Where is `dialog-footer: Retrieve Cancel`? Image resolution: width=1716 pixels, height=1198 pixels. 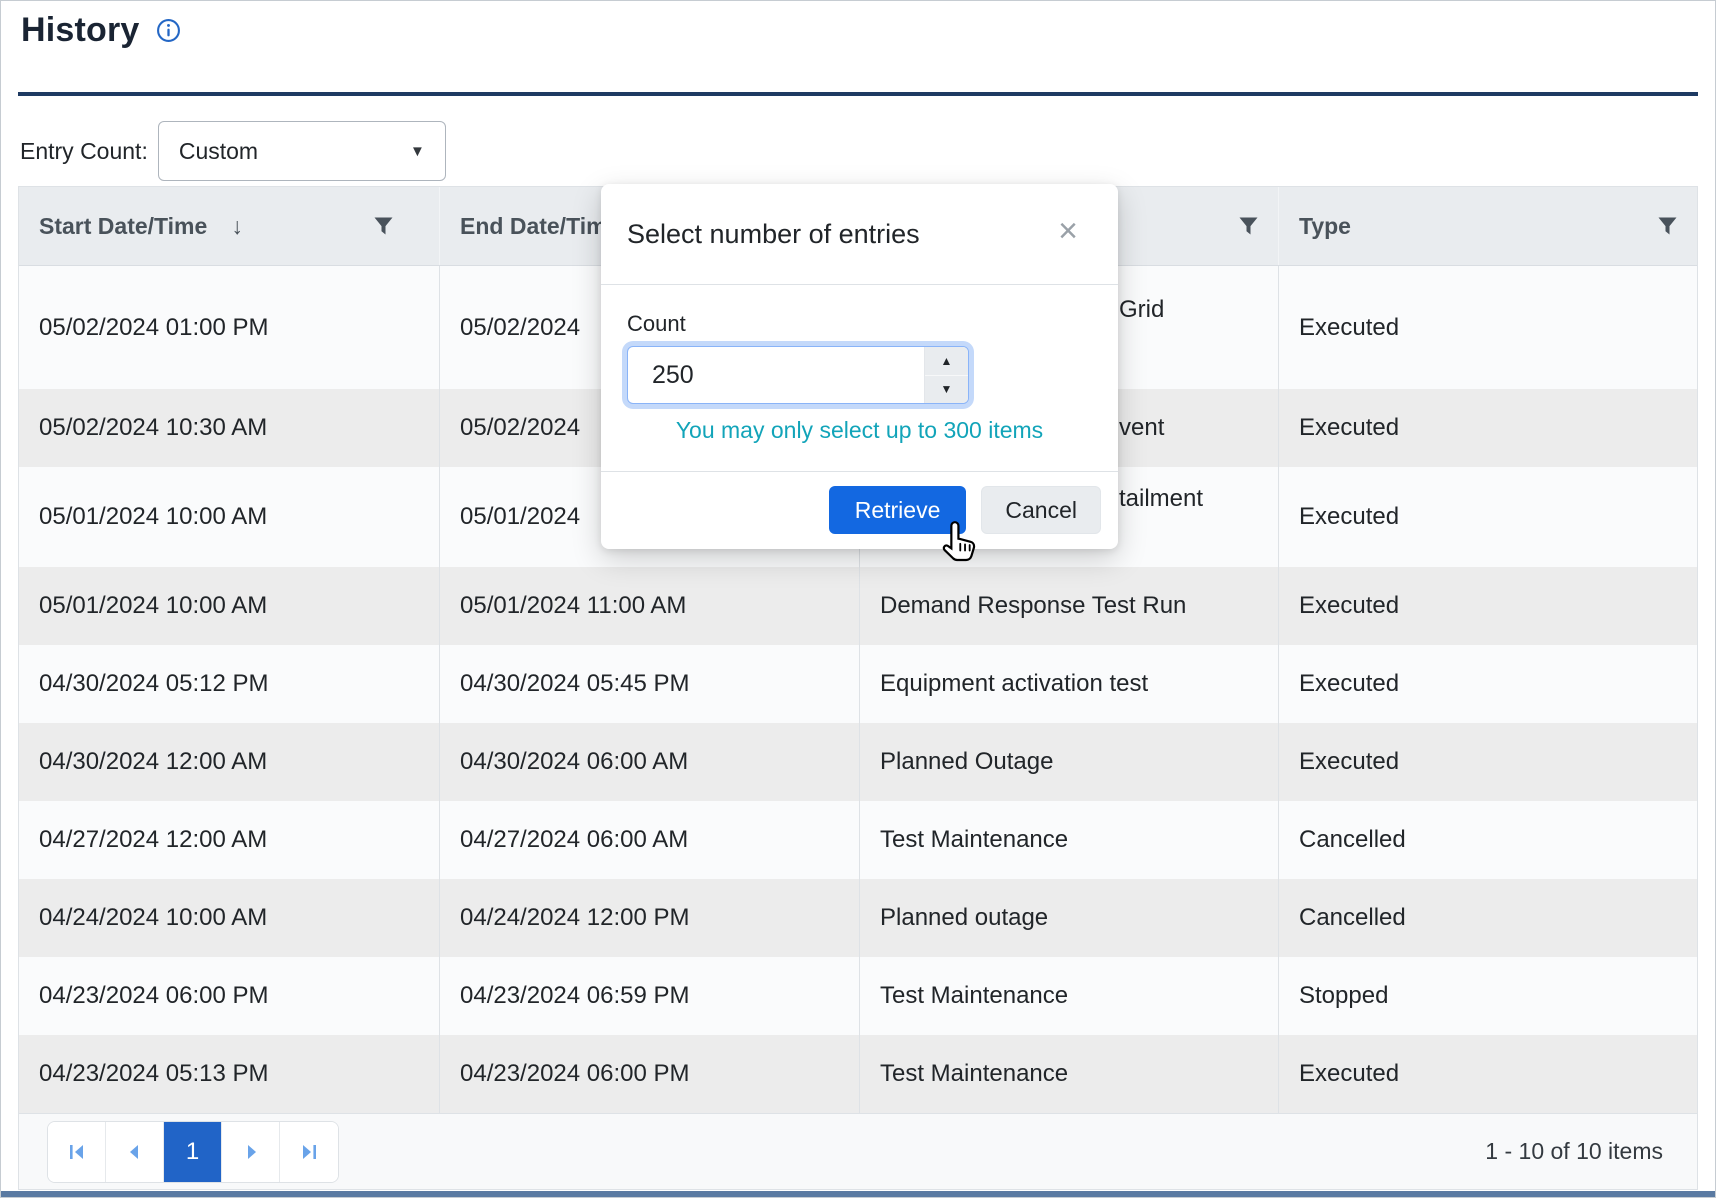
dialog-footer: Retrieve Cancel is located at coordinates (859, 509).